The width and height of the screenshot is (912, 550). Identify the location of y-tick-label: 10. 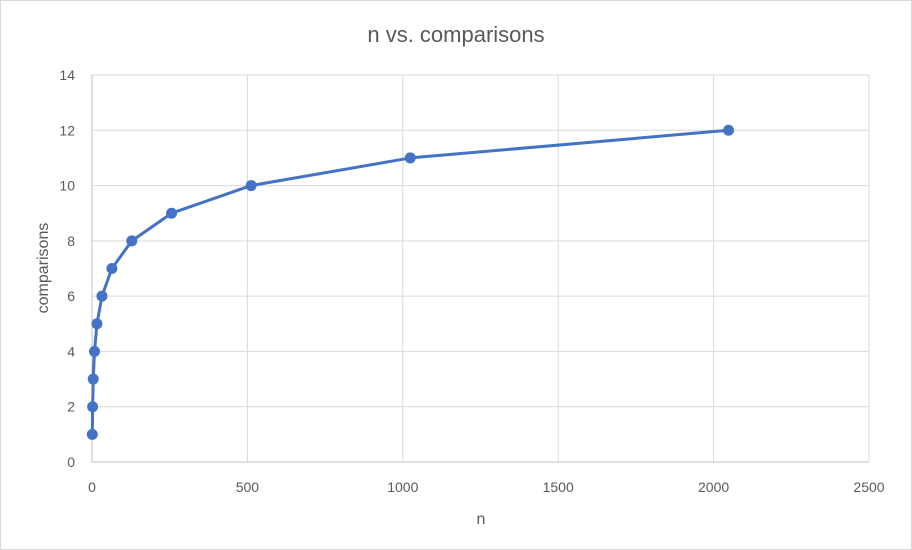
(67, 186).